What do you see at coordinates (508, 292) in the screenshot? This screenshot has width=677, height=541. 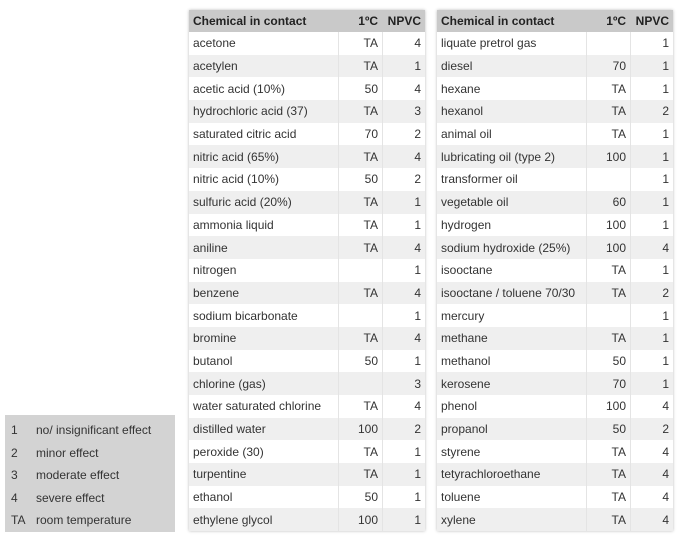 I see `chemical-cell: isooctane / toluene 70/30` at bounding box center [508, 292].